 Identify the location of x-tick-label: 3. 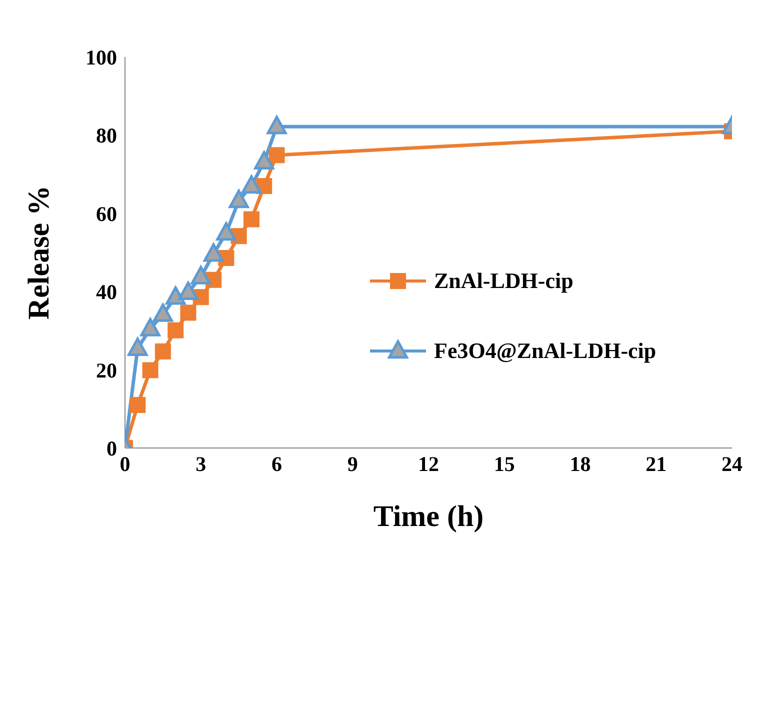
(201, 464).